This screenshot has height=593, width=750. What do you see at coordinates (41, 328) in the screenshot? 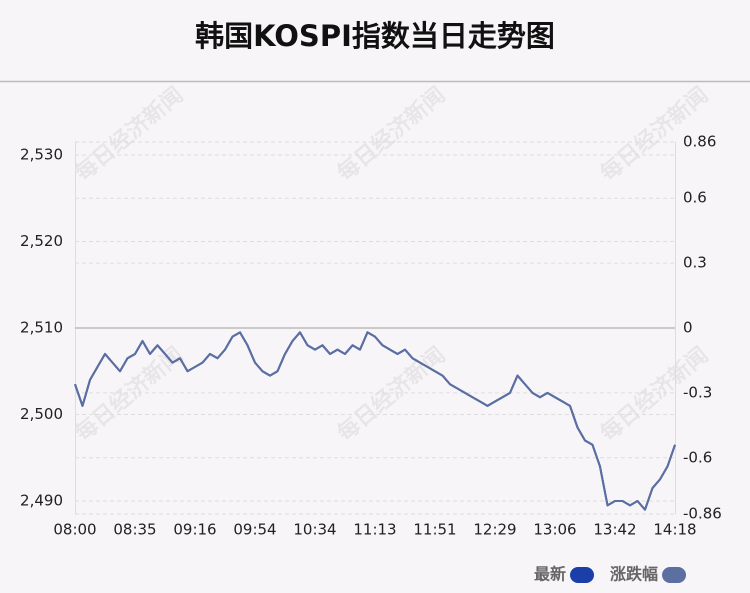
I see `y-tick-label: 2,510` at bounding box center [41, 328].